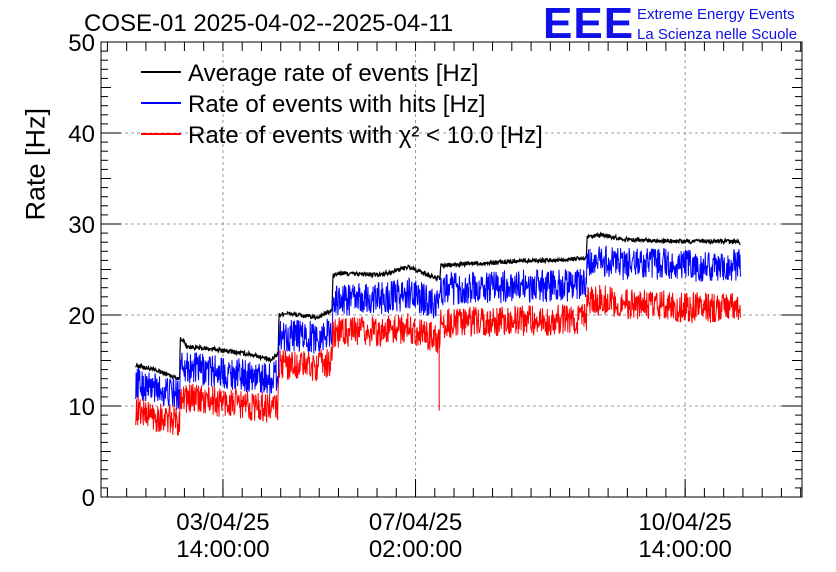  Describe the element at coordinates (81, 43) in the screenshot. I see `y-tick-label: 50` at that location.